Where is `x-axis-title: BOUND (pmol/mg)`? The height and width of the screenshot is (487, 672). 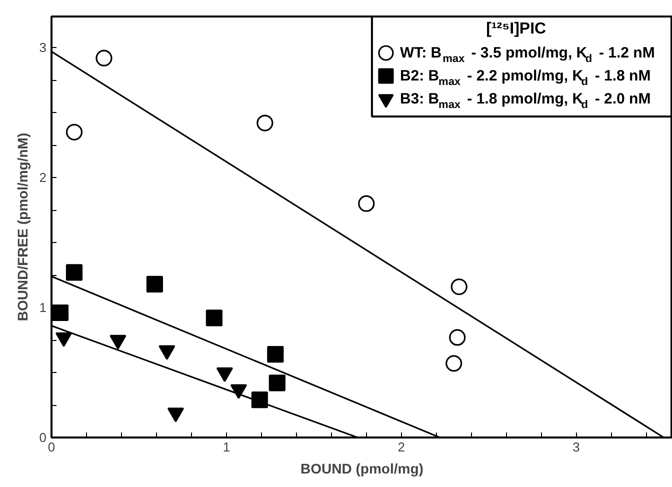
x-axis-title: BOUND (pmol/mg) is located at coordinates (362, 468).